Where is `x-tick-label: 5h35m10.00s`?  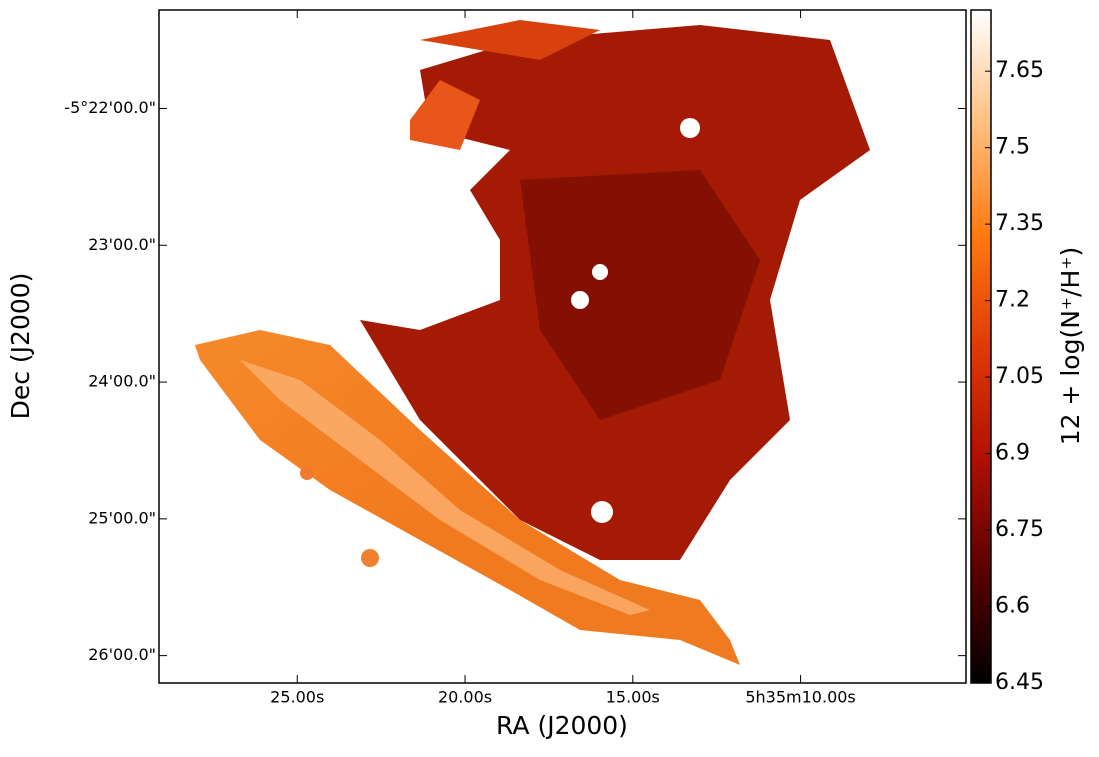
x-tick-label: 5h35m10.00s is located at coordinates (800, 697).